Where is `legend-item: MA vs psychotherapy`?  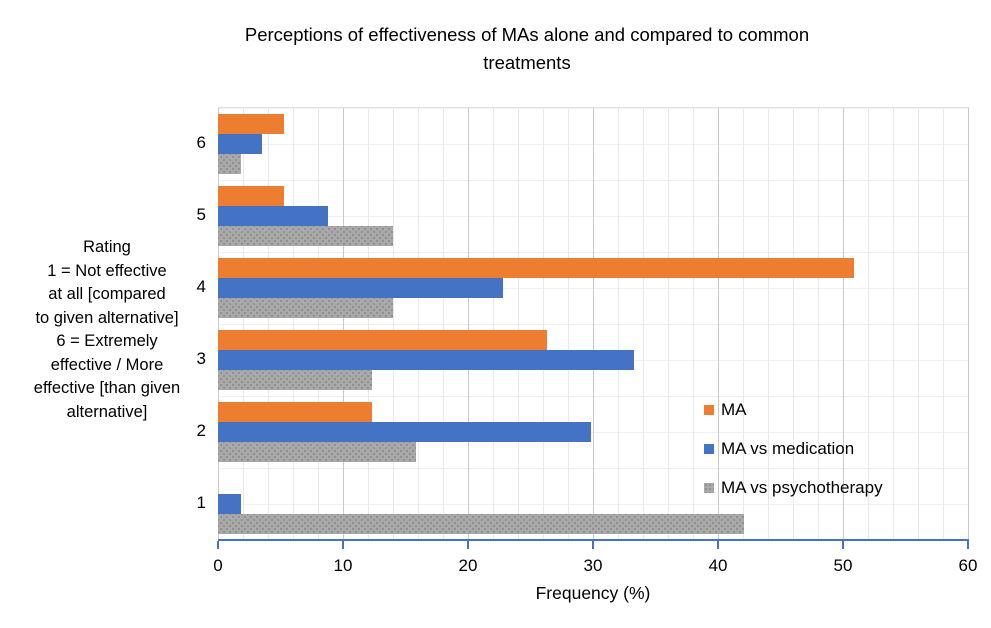 legend-item: MA vs psychotherapy is located at coordinates (793, 488).